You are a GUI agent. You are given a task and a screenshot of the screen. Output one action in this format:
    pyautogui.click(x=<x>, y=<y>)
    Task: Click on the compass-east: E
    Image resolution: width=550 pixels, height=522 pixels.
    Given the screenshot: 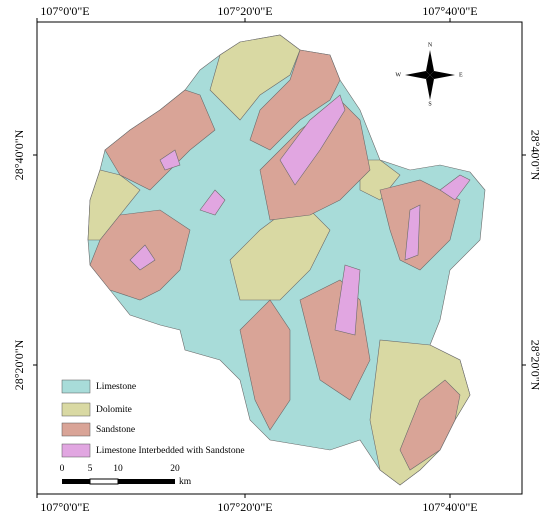 What is the action you would take?
    pyautogui.click(x=461, y=75)
    